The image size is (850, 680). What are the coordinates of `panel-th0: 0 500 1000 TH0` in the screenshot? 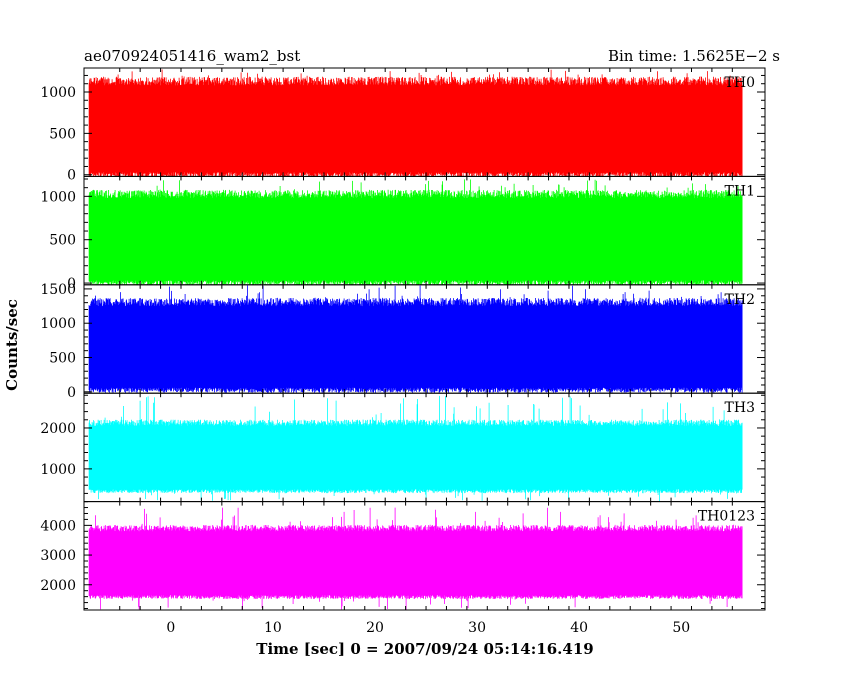 It's located at (403, 125).